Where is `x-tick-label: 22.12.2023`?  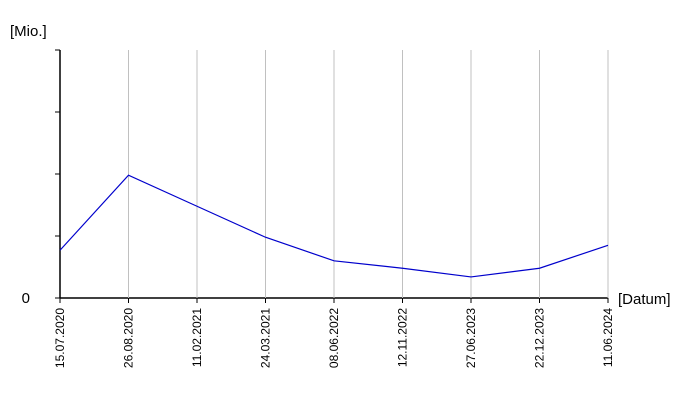 x-tick-label: 22.12.2023 is located at coordinates (540, 338).